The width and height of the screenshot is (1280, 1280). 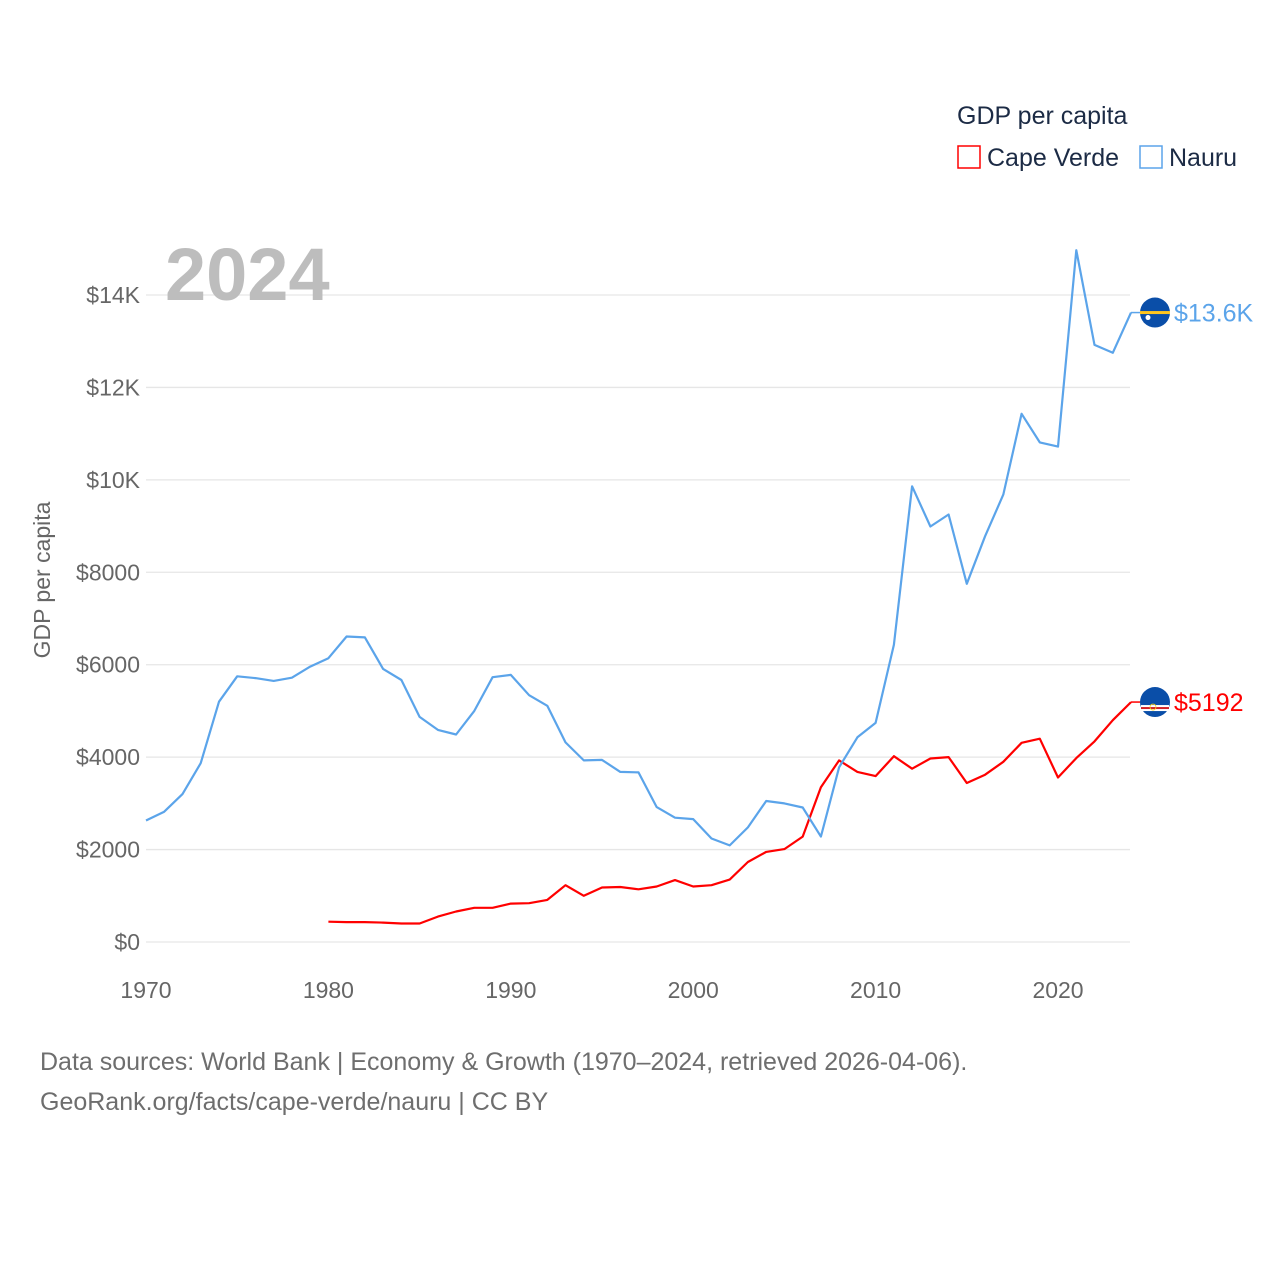 I want to click on x-tick-label: 2010, so click(x=875, y=990).